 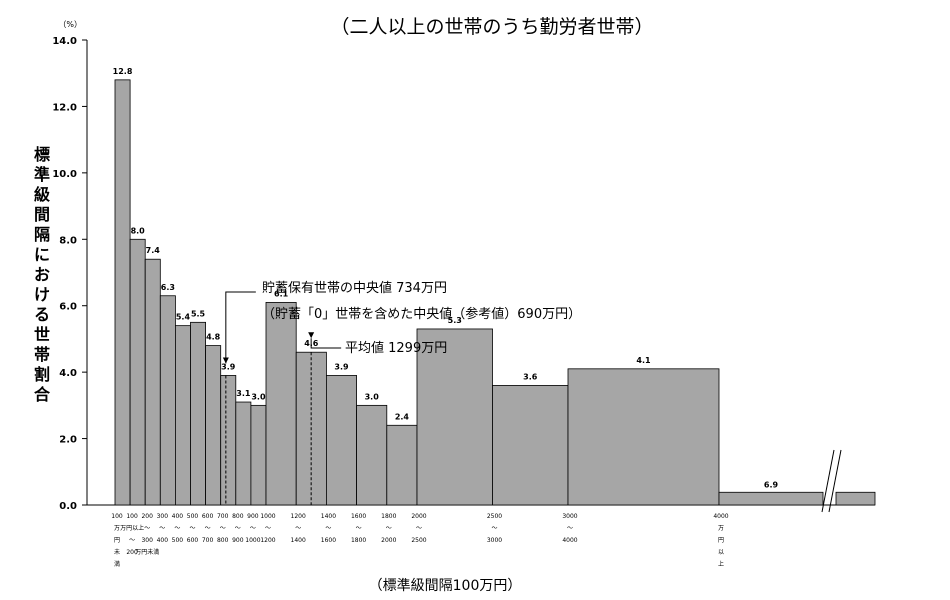 What do you see at coordinates (643, 360) in the screenshot?
I see `bar-value-label: 4.1` at bounding box center [643, 360].